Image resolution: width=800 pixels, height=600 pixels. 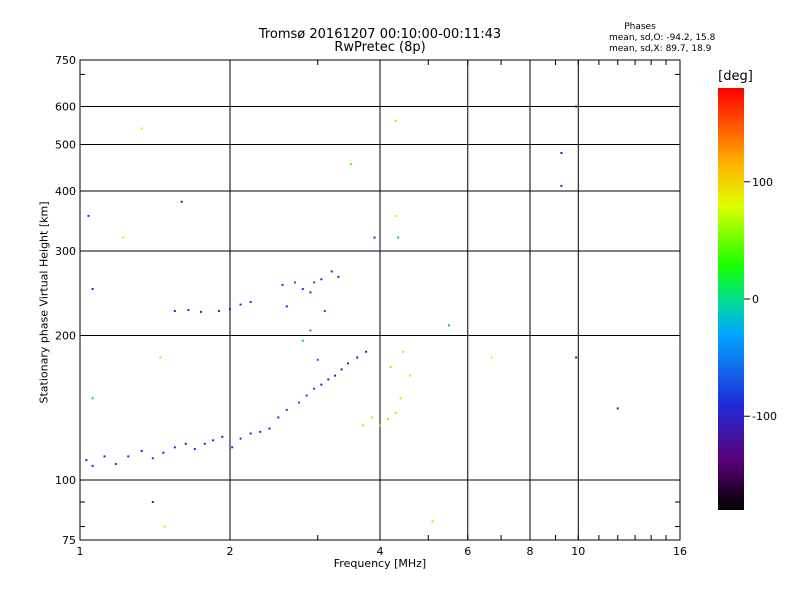 What do you see at coordinates (65, 336) in the screenshot?
I see `y-tick-label: 200` at bounding box center [65, 336].